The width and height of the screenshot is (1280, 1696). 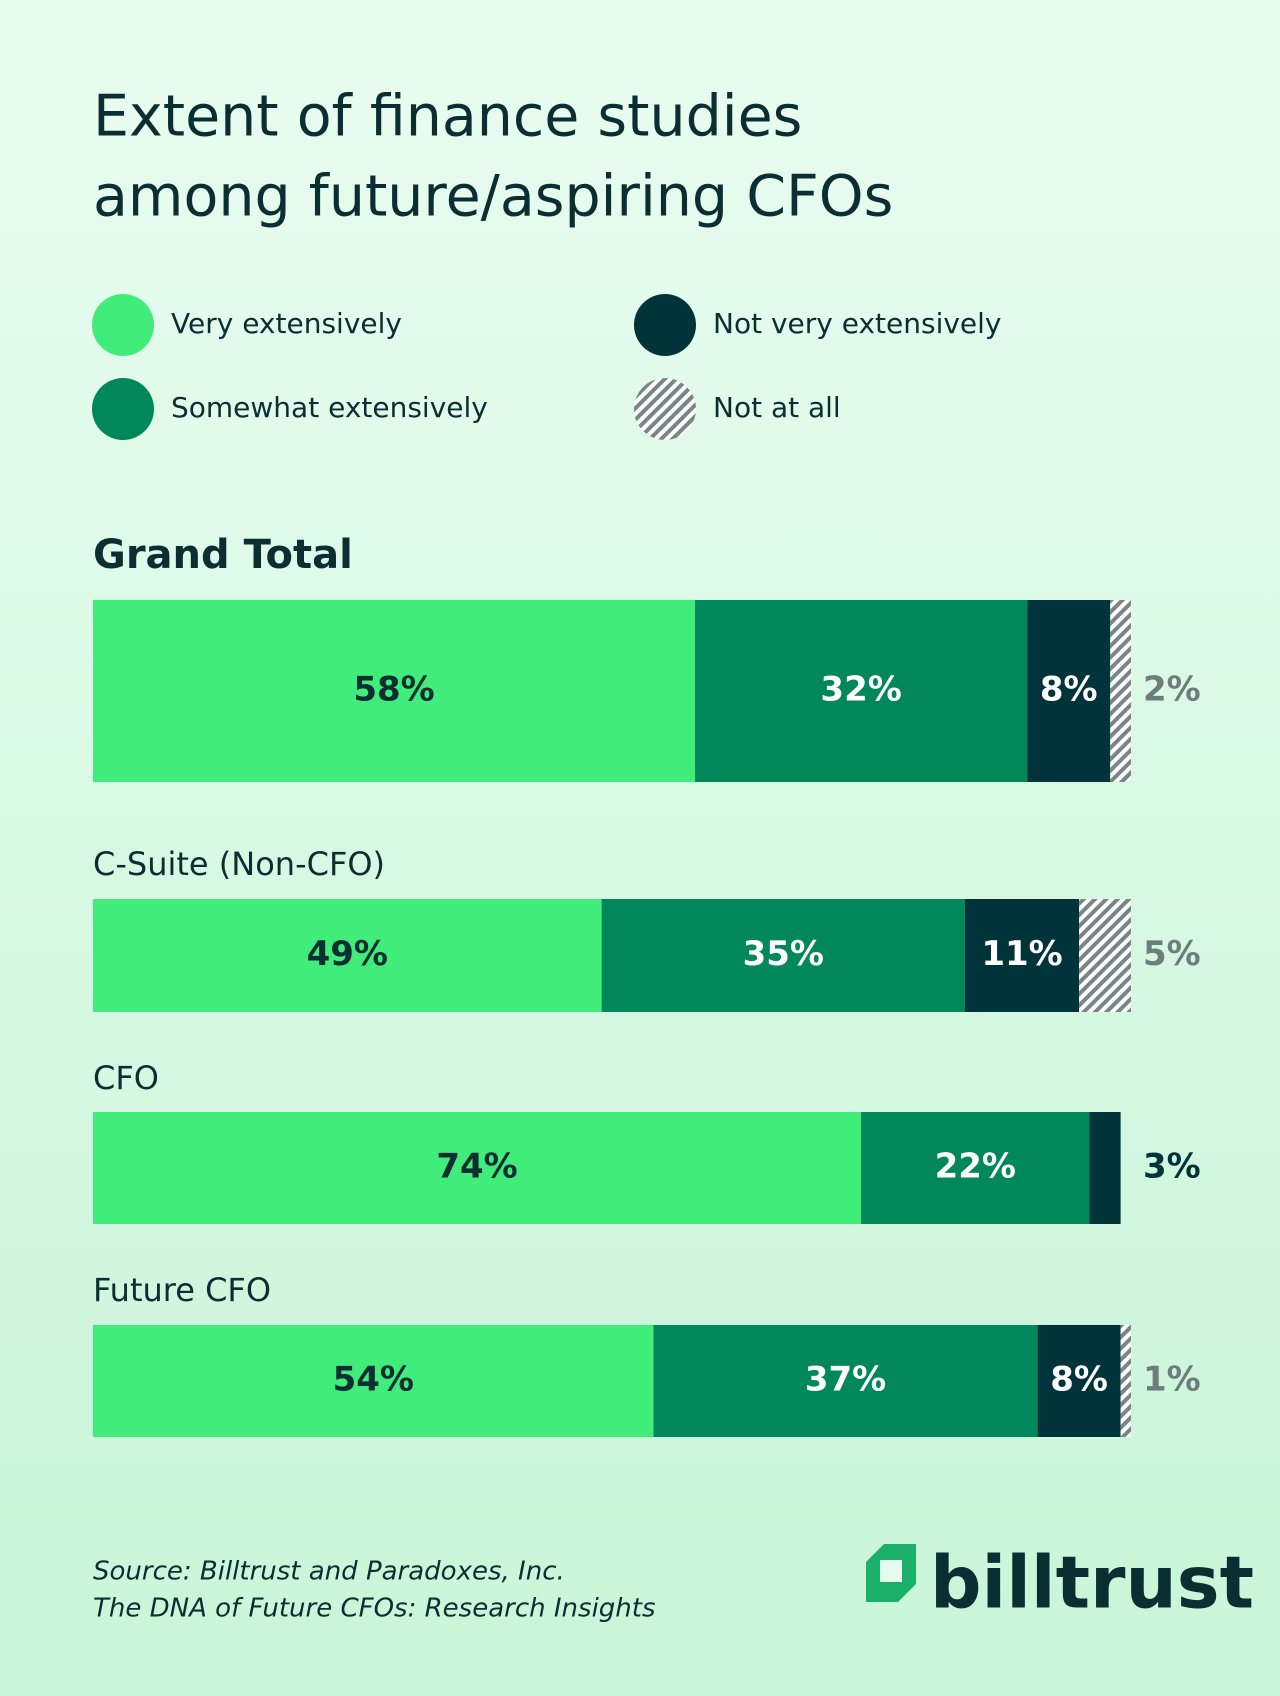 I want to click on value-label: 37%, so click(x=845, y=1380).